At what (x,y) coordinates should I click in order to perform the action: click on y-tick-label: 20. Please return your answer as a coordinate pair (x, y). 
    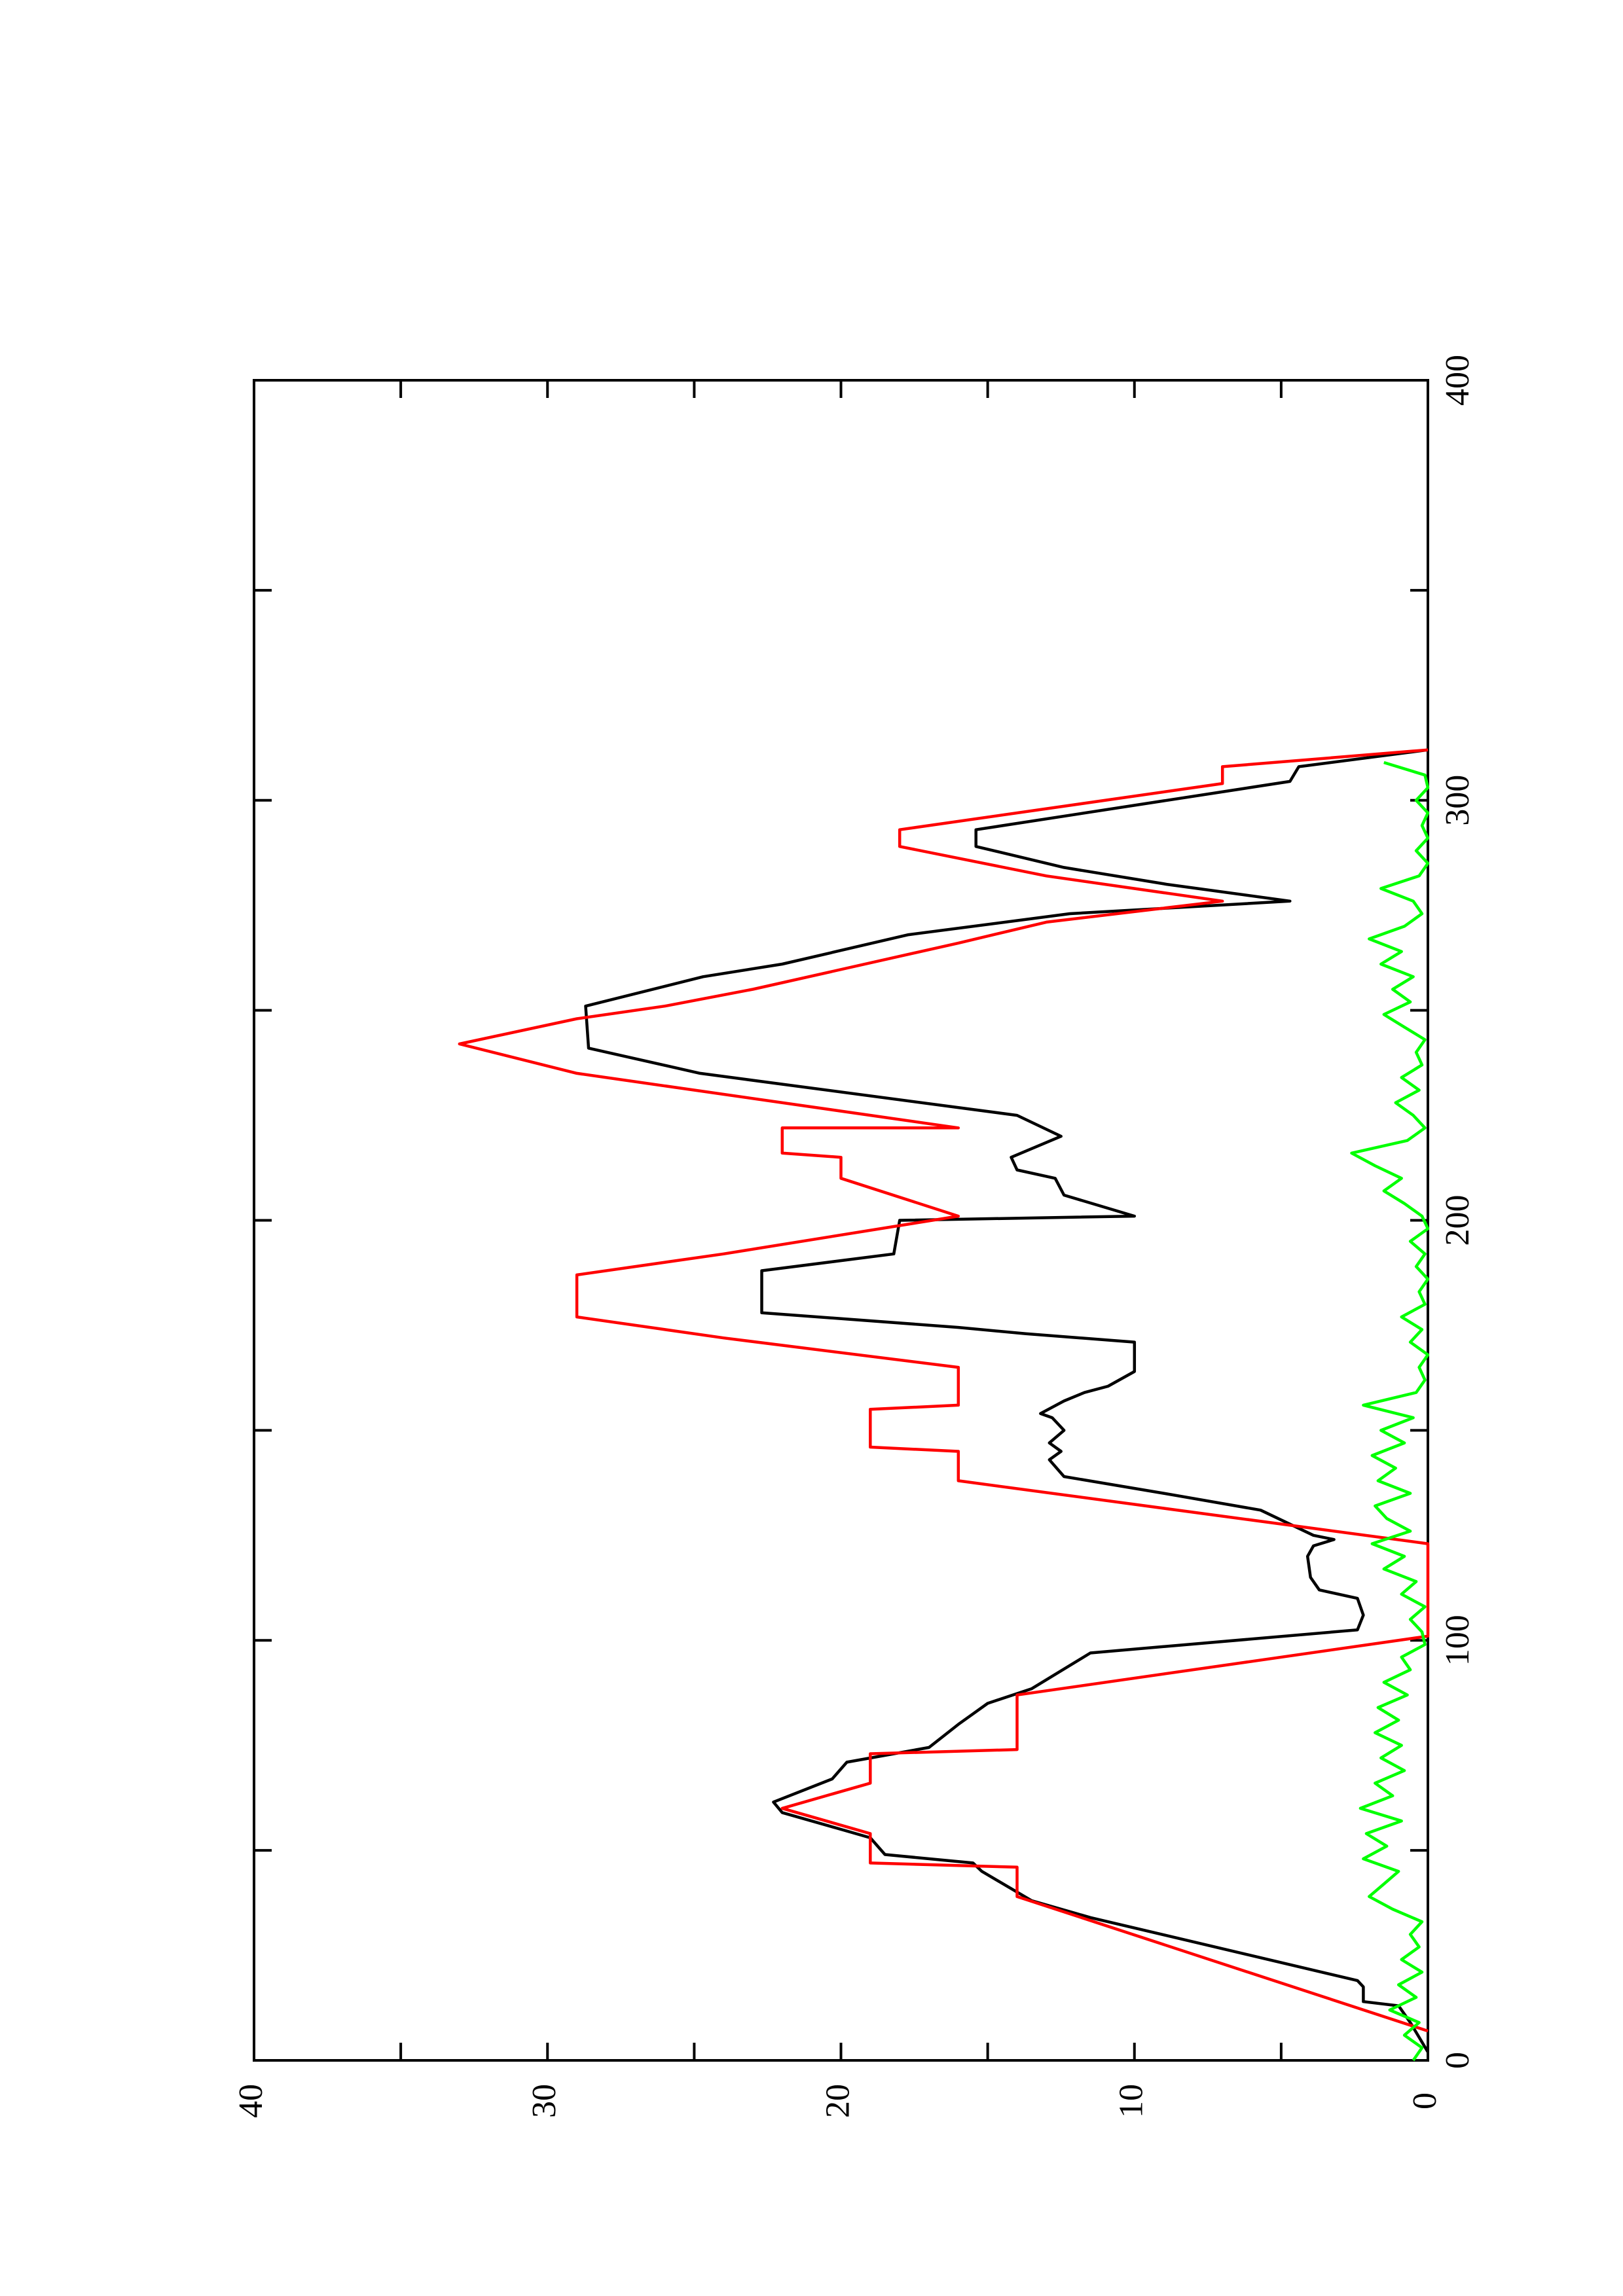
    Looking at the image, I should click on (837, 2101).